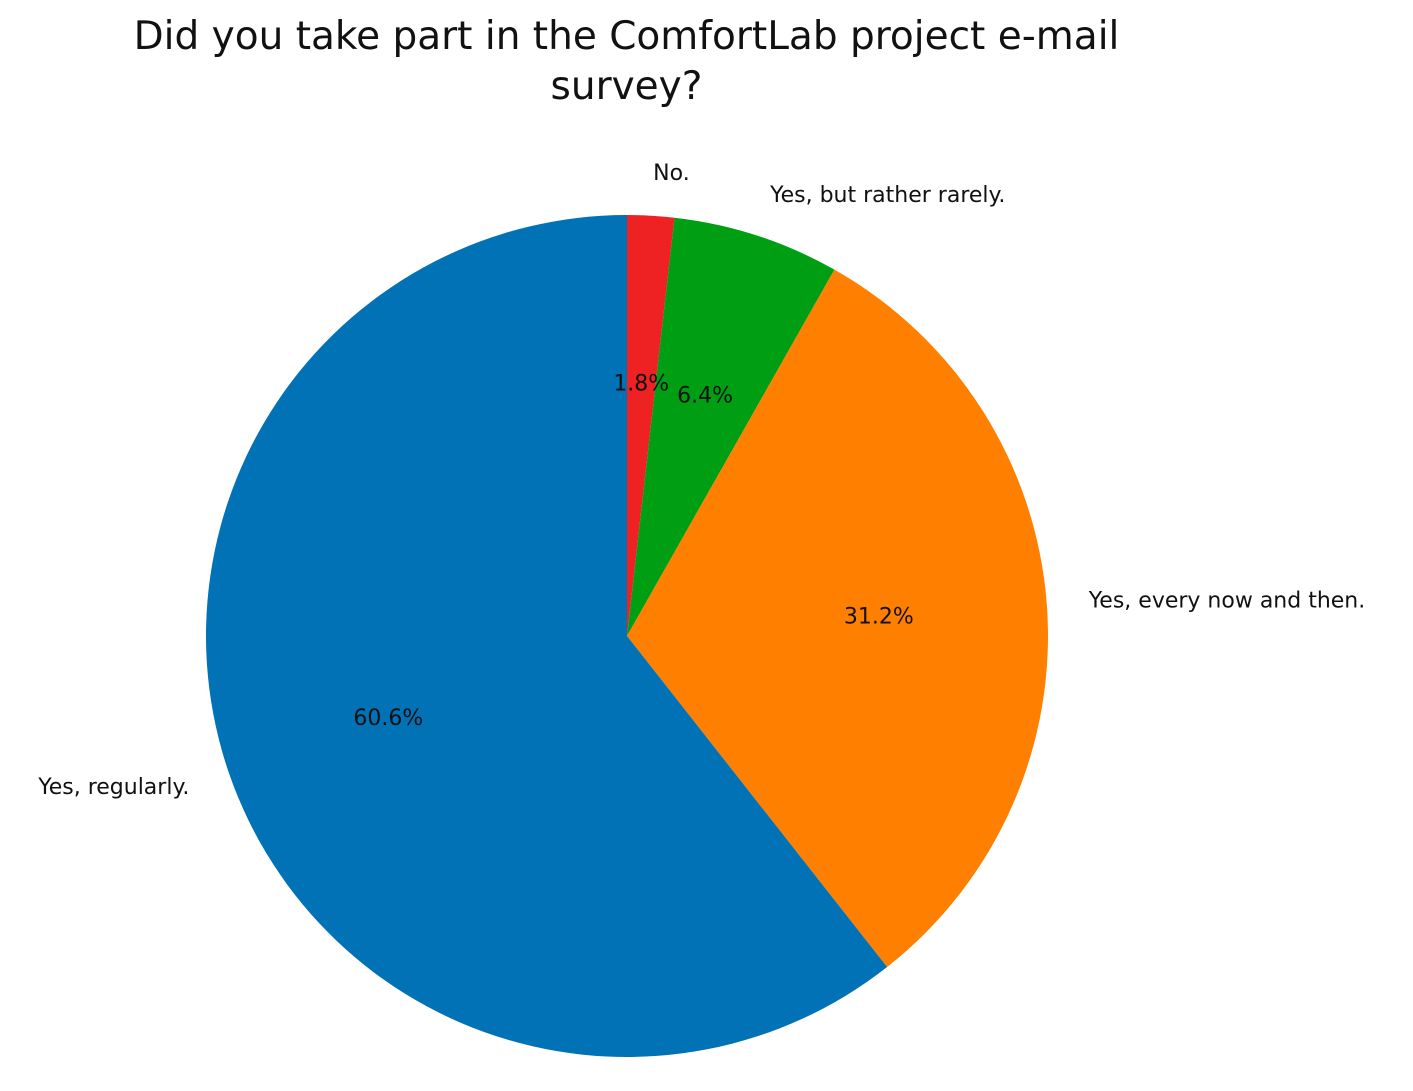 This screenshot has width=1413, height=1091. Describe the element at coordinates (887, 195) in the screenshot. I see `pie-category-label-2: Yes, but rather rarely.` at that location.